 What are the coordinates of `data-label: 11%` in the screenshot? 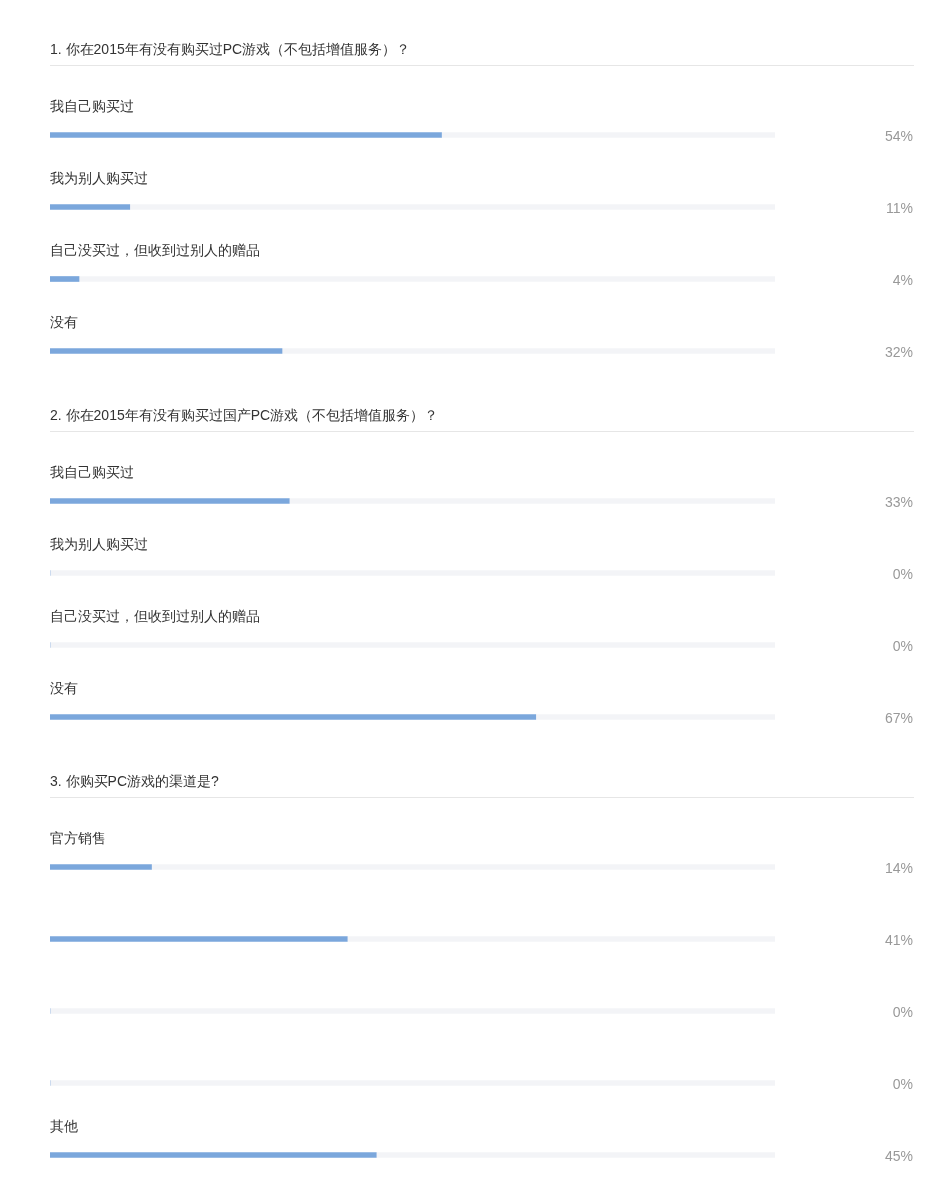 It's located at (899, 207).